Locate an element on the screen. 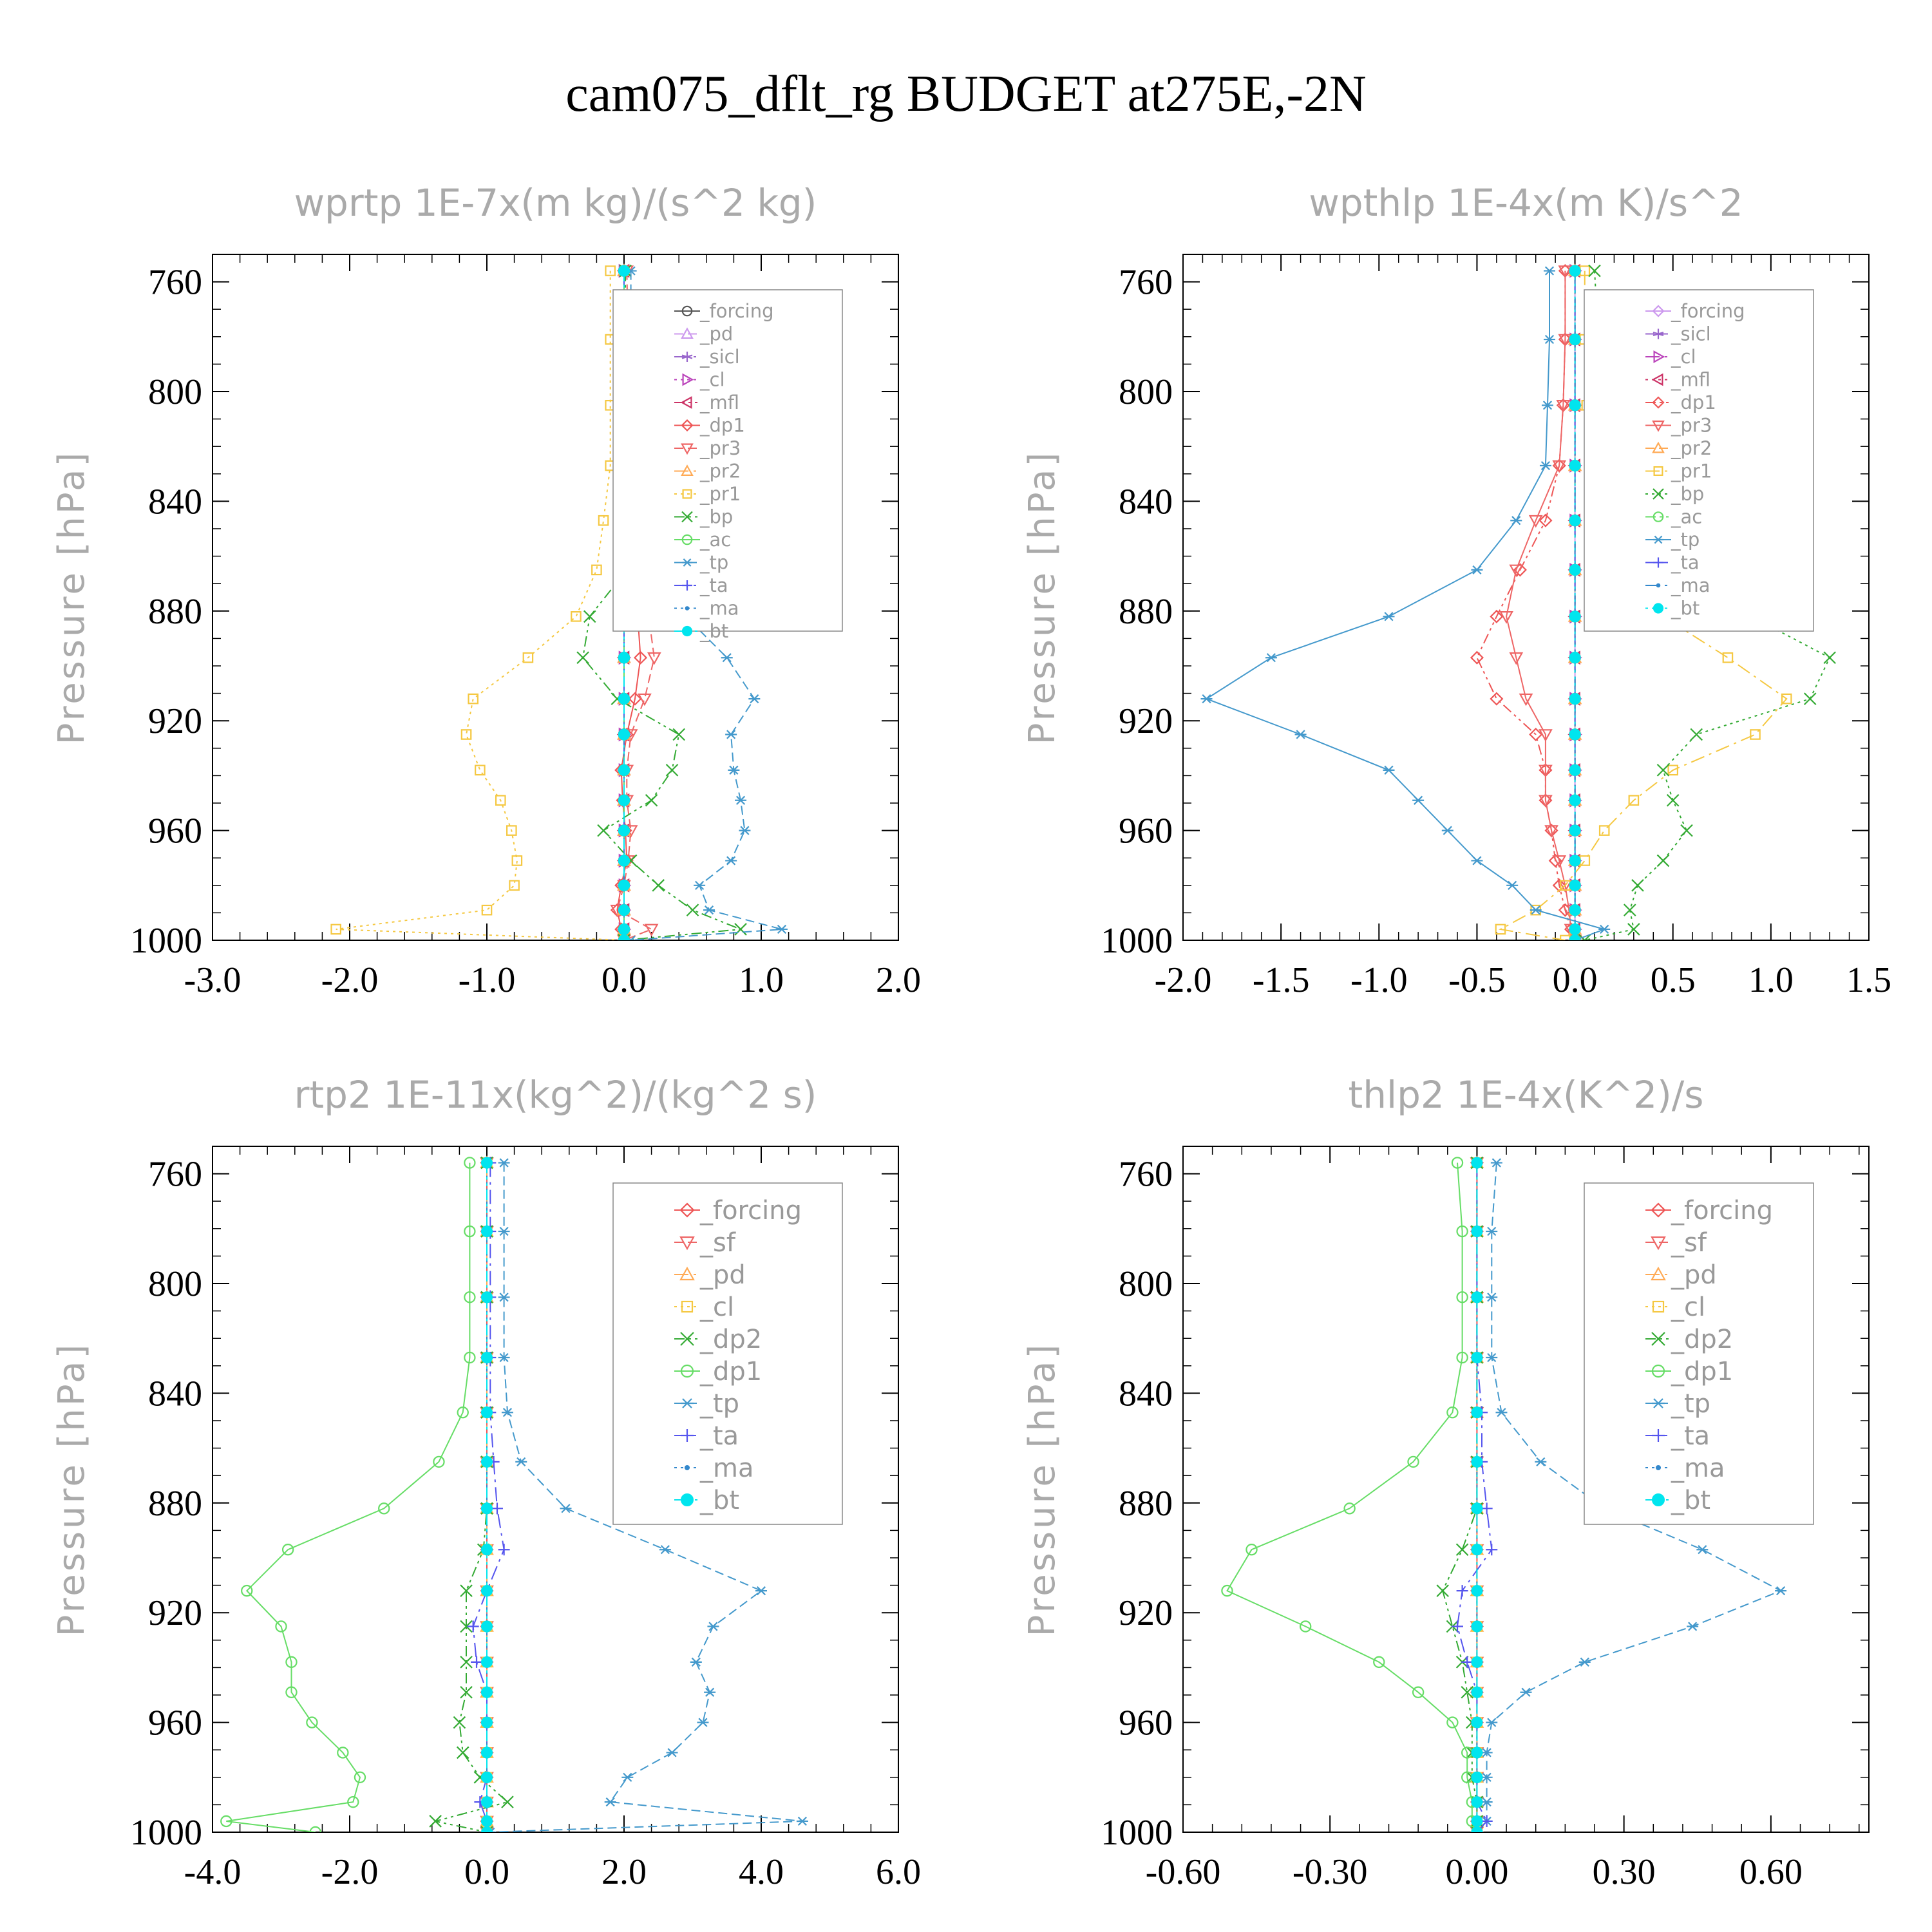  legend-label: _dp2 is located at coordinates (1702, 1339).